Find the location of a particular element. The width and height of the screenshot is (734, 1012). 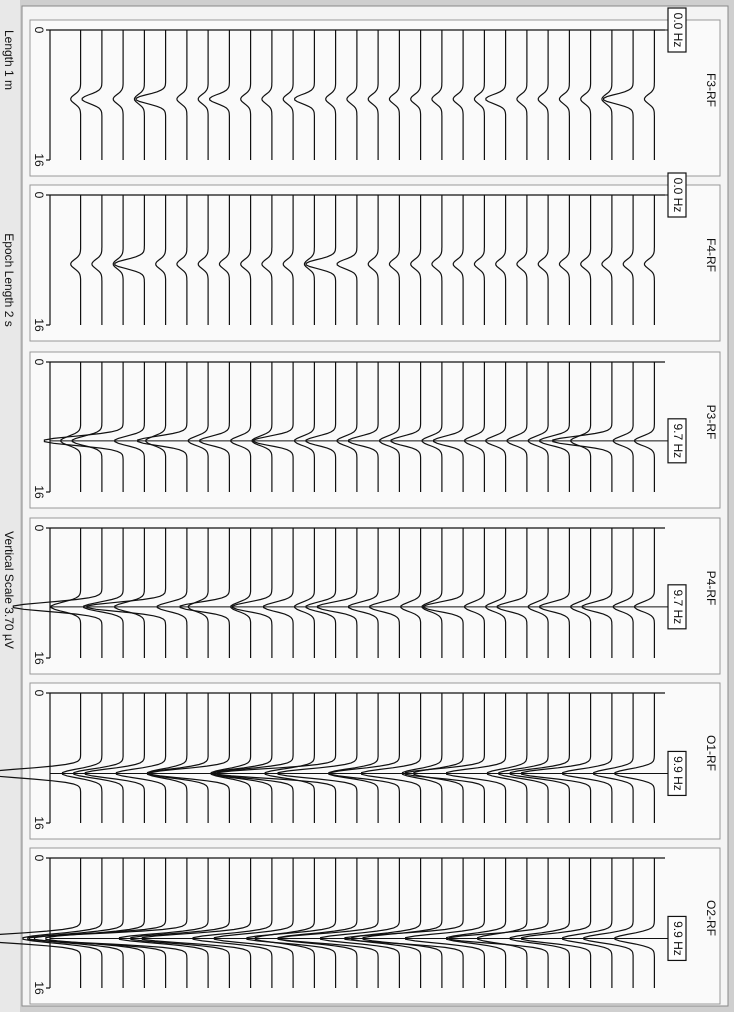

channel-label: O1-RF is located at coordinates (711, 753).